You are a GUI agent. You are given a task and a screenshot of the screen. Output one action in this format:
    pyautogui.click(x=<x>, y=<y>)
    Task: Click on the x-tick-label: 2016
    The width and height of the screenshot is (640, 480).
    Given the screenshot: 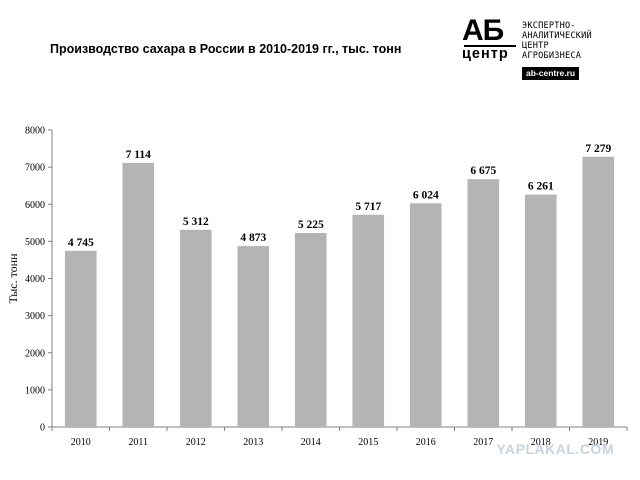 What is the action you would take?
    pyautogui.click(x=426, y=442)
    